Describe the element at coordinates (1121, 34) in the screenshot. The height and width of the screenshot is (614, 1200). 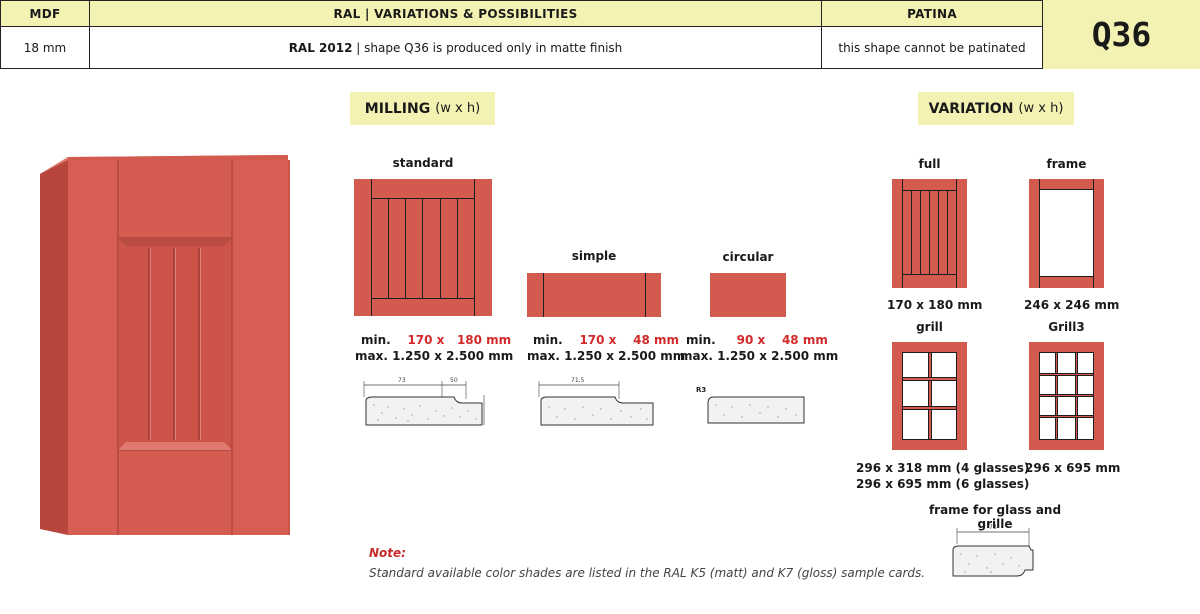
I see `shape-code-badge: Q36` at that location.